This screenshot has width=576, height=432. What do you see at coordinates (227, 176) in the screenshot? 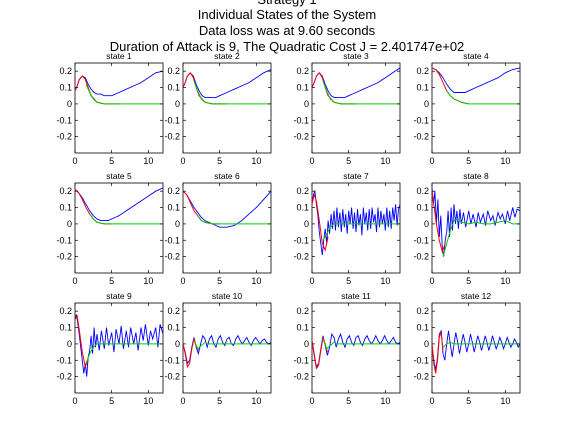
I see `subplot-title: state 6` at bounding box center [227, 176].